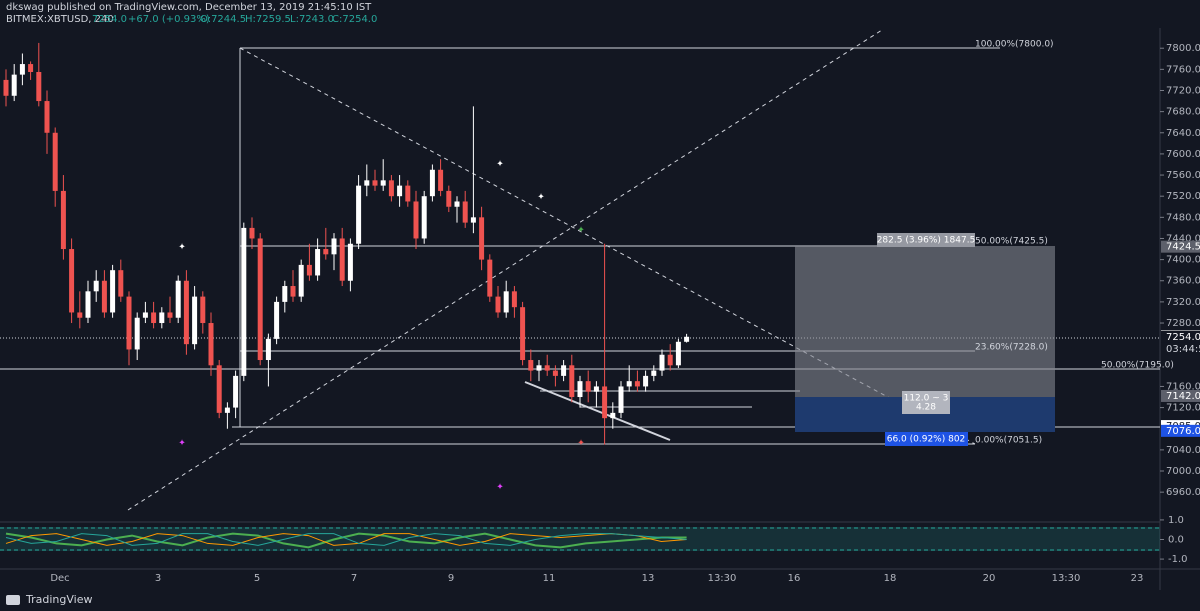 The image size is (1200, 611). I want to click on x-tick-label: 5, so click(257, 578).